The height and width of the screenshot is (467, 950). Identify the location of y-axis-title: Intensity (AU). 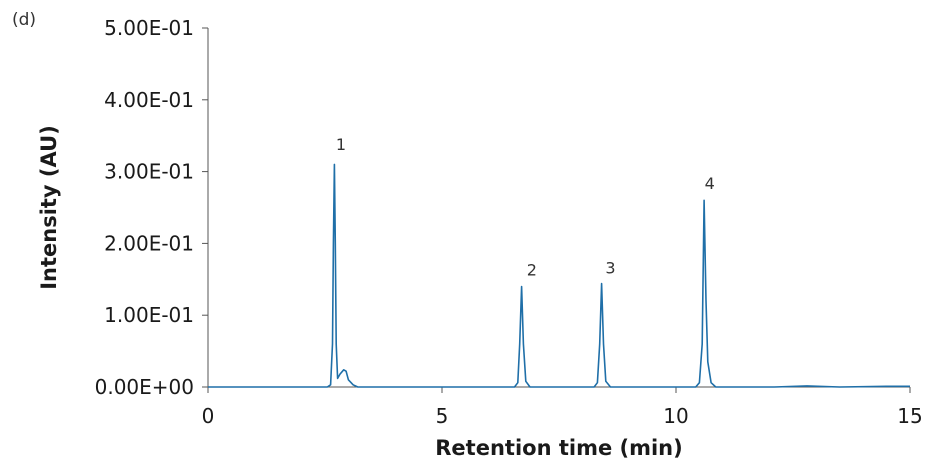
(49, 207).